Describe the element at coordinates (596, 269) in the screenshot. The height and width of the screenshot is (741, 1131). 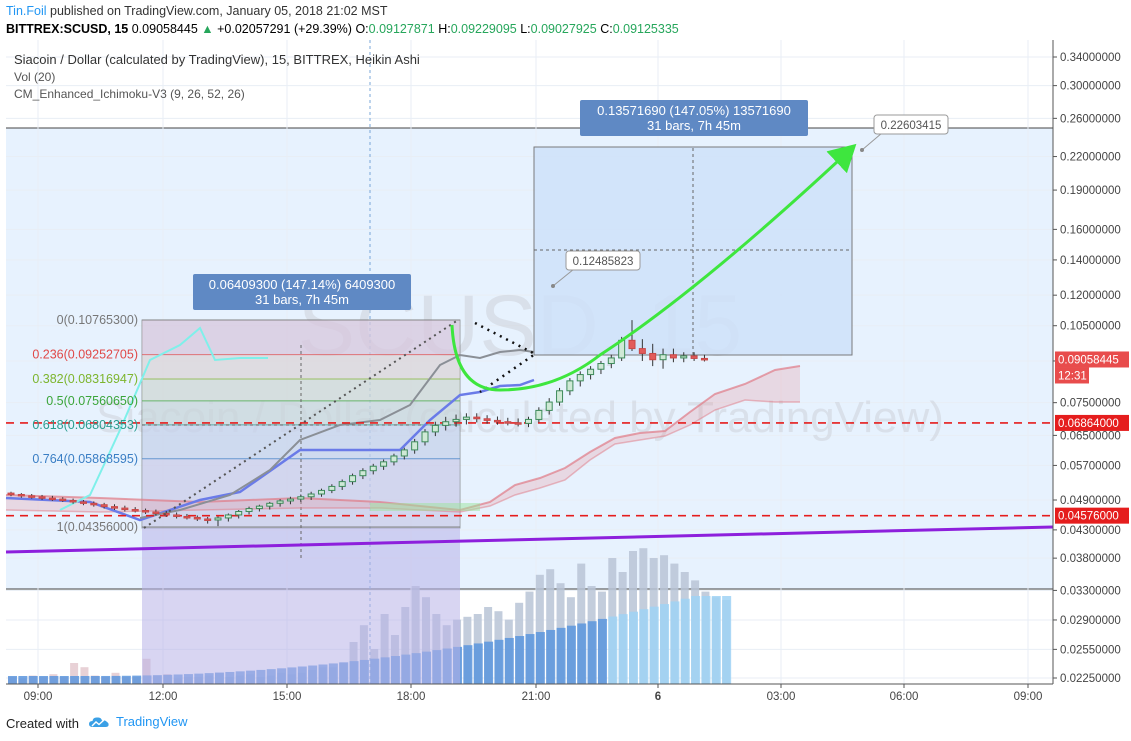
I see `callout-1: 0.12485823` at that location.